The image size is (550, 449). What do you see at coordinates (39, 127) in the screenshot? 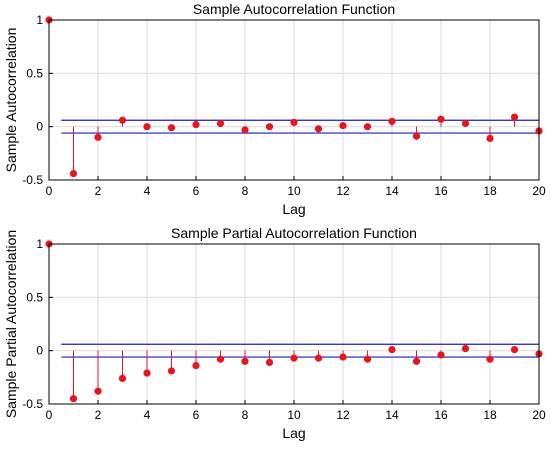
I see `acf-ytick-label-1: 0` at bounding box center [39, 127].